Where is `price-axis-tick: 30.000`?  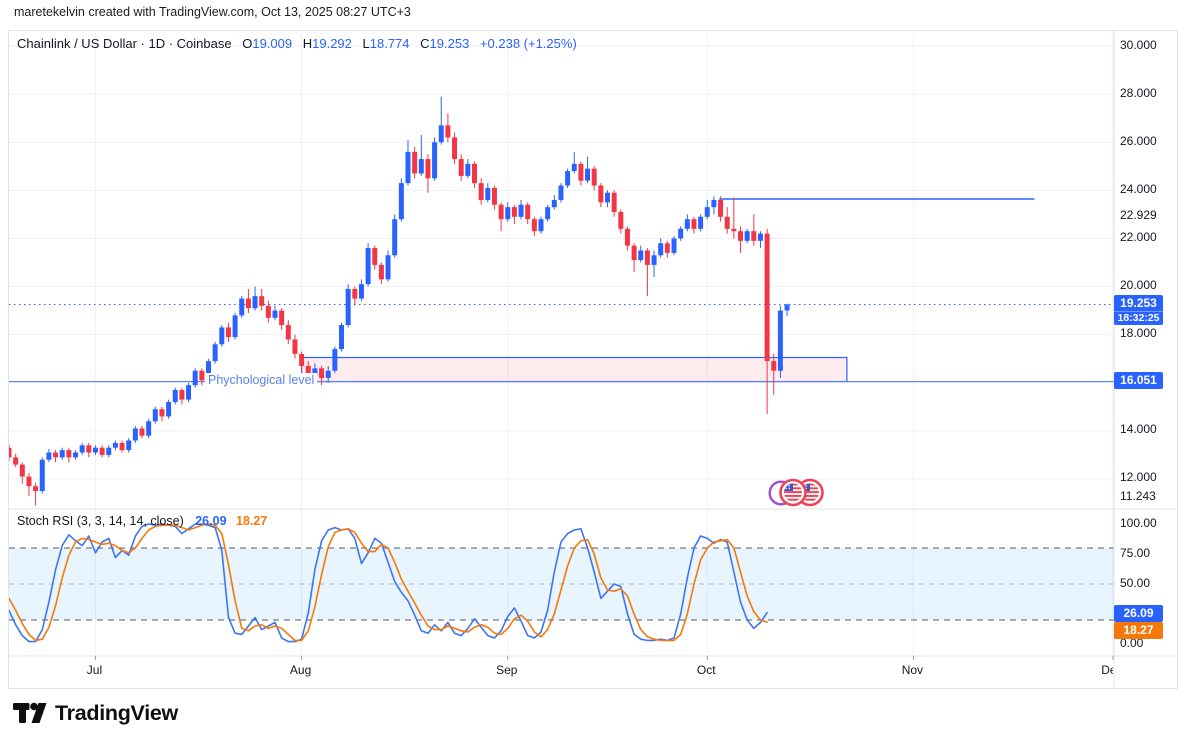
price-axis-tick: 30.000 is located at coordinates (1138, 44).